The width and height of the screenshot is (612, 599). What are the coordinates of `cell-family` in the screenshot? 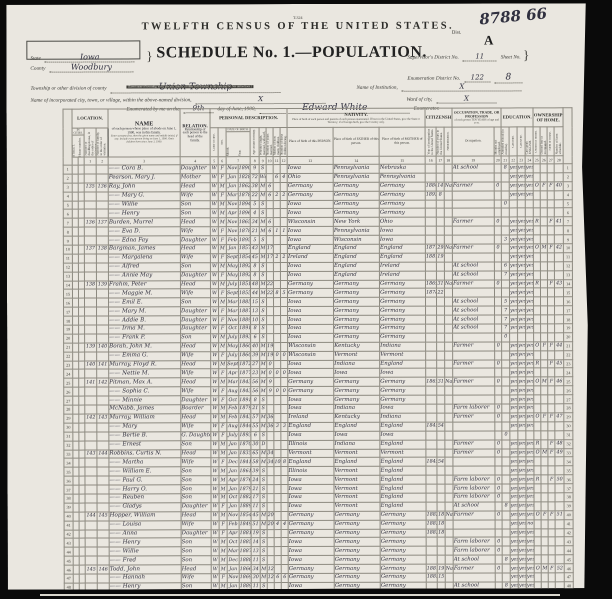 It's located at (103, 391).